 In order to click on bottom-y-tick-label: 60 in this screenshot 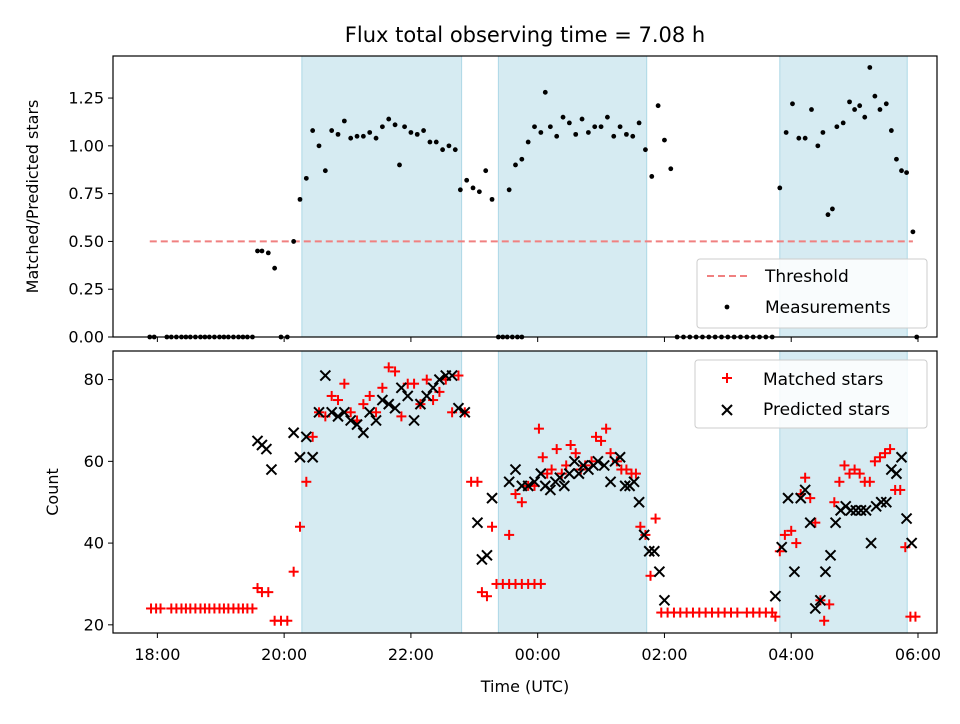, I will do `click(94, 461)`.